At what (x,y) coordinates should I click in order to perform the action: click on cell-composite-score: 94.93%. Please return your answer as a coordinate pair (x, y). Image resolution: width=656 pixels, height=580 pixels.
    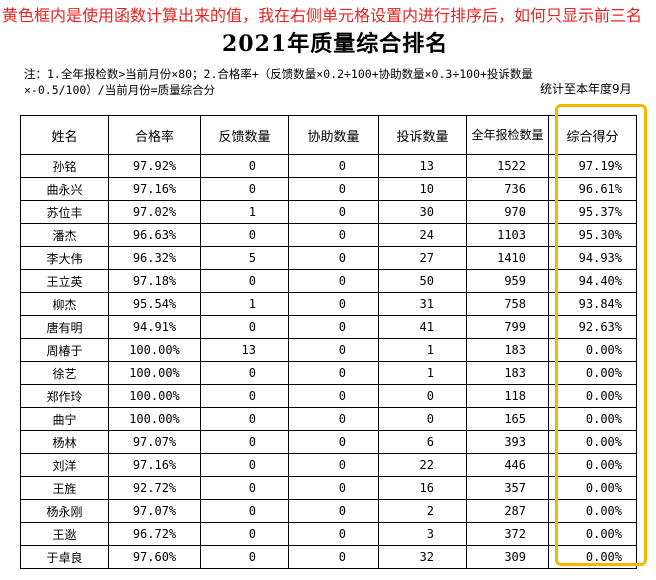
    Looking at the image, I should click on (592, 258).